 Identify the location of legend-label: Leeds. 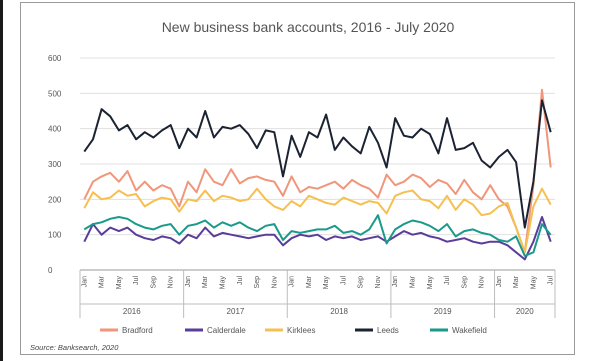
(388, 330).